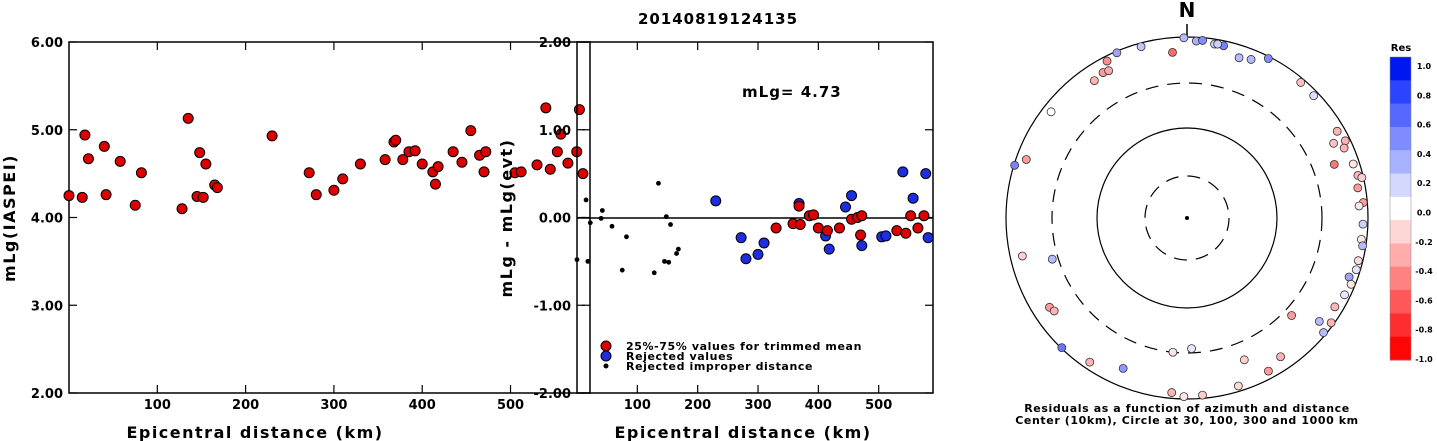 Image resolution: width=1437 pixels, height=441 pixels. Describe the element at coordinates (1424, 95) in the screenshot. I see `colorbar-tick-label: 0.8` at that location.